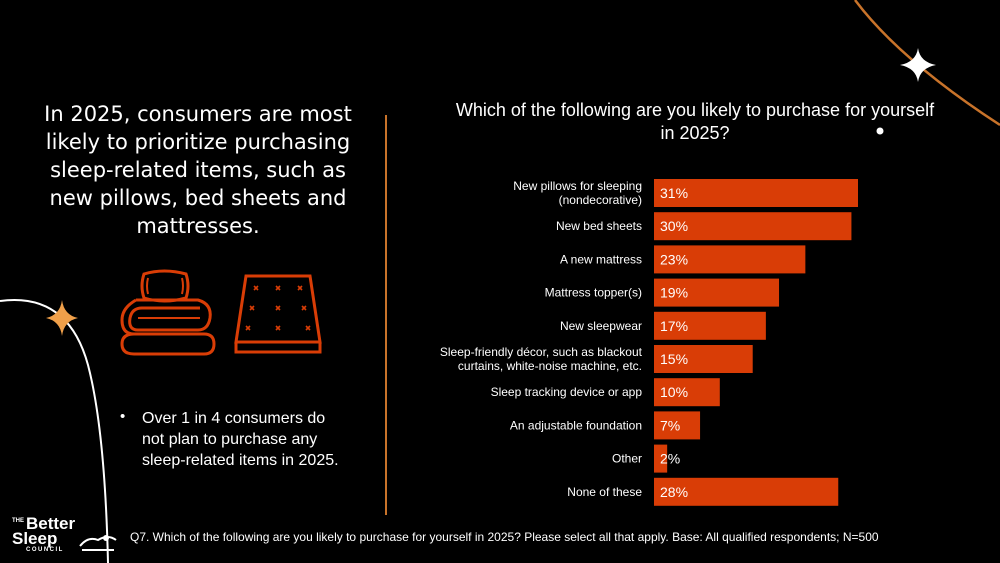  Describe the element at coordinates (386, 315) in the screenshot. I see `vertical-divider` at that location.